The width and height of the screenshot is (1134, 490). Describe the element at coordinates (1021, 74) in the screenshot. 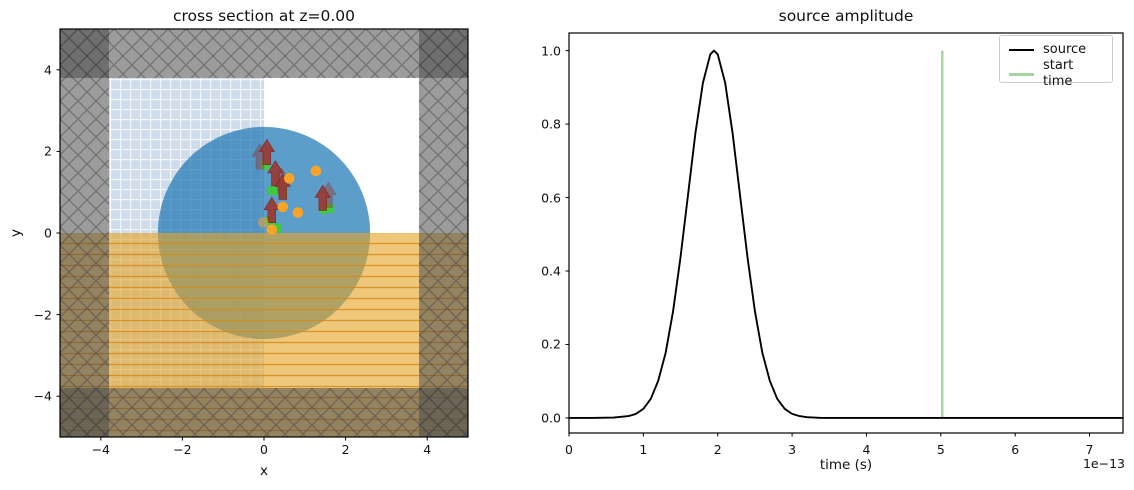

I see `start-time-line-swatch` at that location.